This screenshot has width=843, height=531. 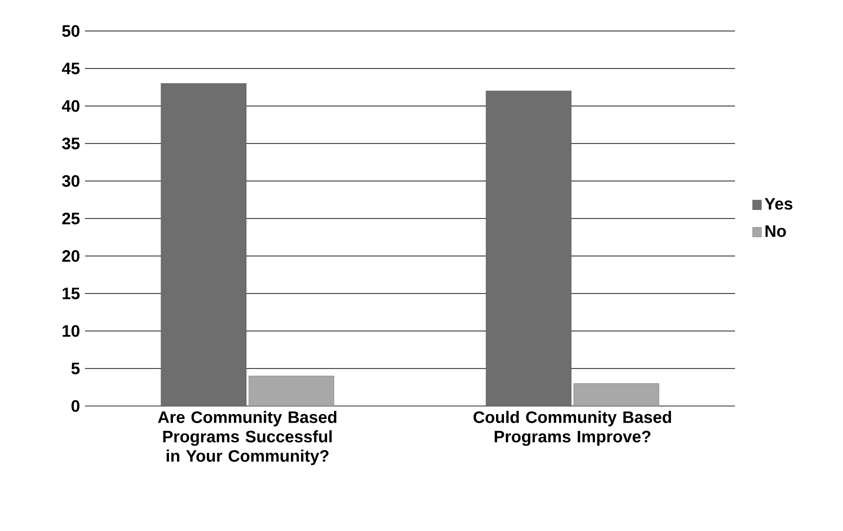 I want to click on y-tick-label: 30, so click(x=71, y=181).